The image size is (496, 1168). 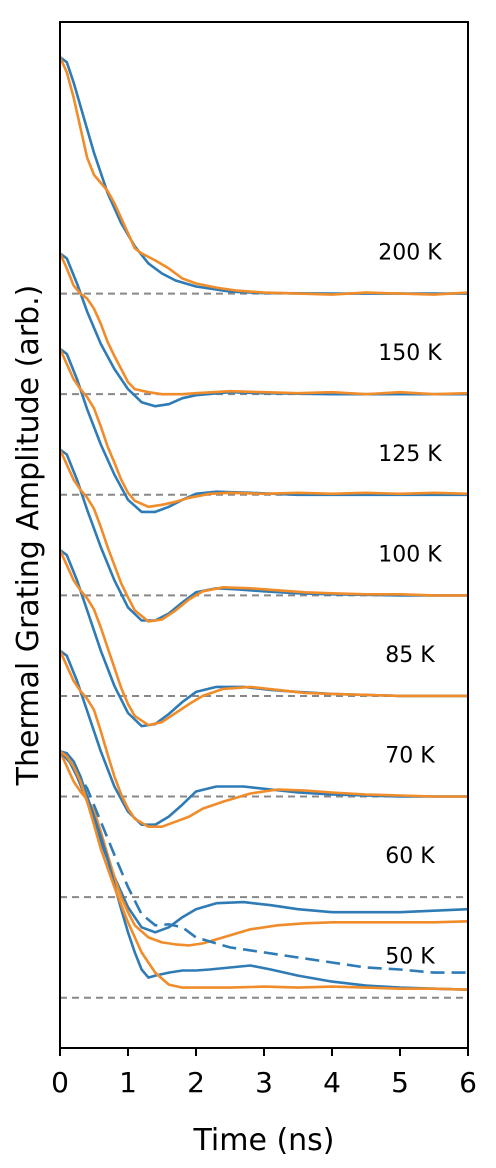 What do you see at coordinates (410, 353) in the screenshot?
I see `label-150k: 150 K` at bounding box center [410, 353].